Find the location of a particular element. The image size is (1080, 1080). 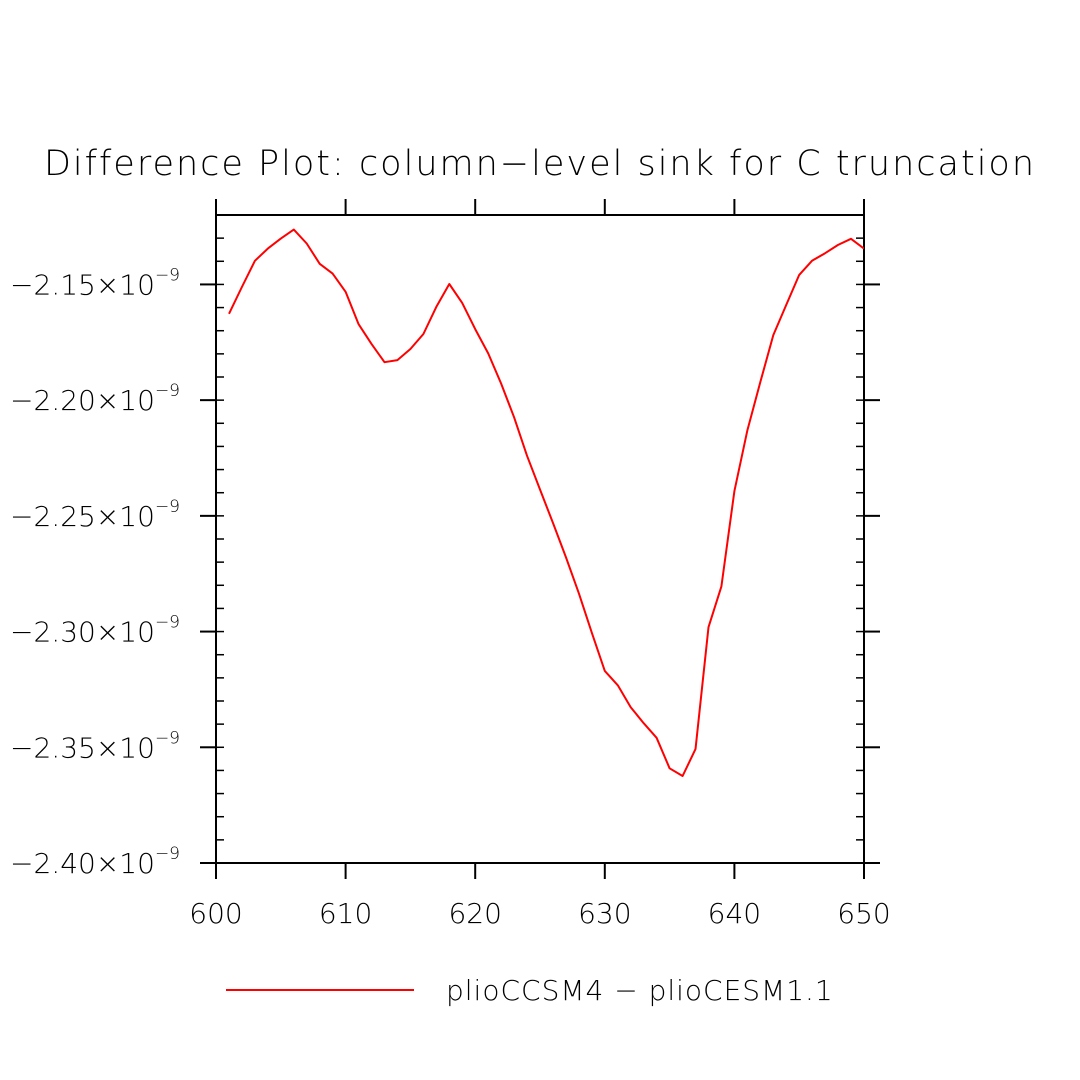

y-tick-mantissa: −2.20×10 is located at coordinates (82, 400).